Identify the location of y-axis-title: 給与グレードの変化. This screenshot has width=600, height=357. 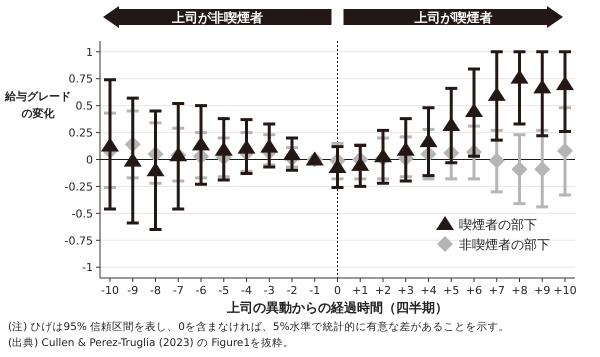
(37, 105).